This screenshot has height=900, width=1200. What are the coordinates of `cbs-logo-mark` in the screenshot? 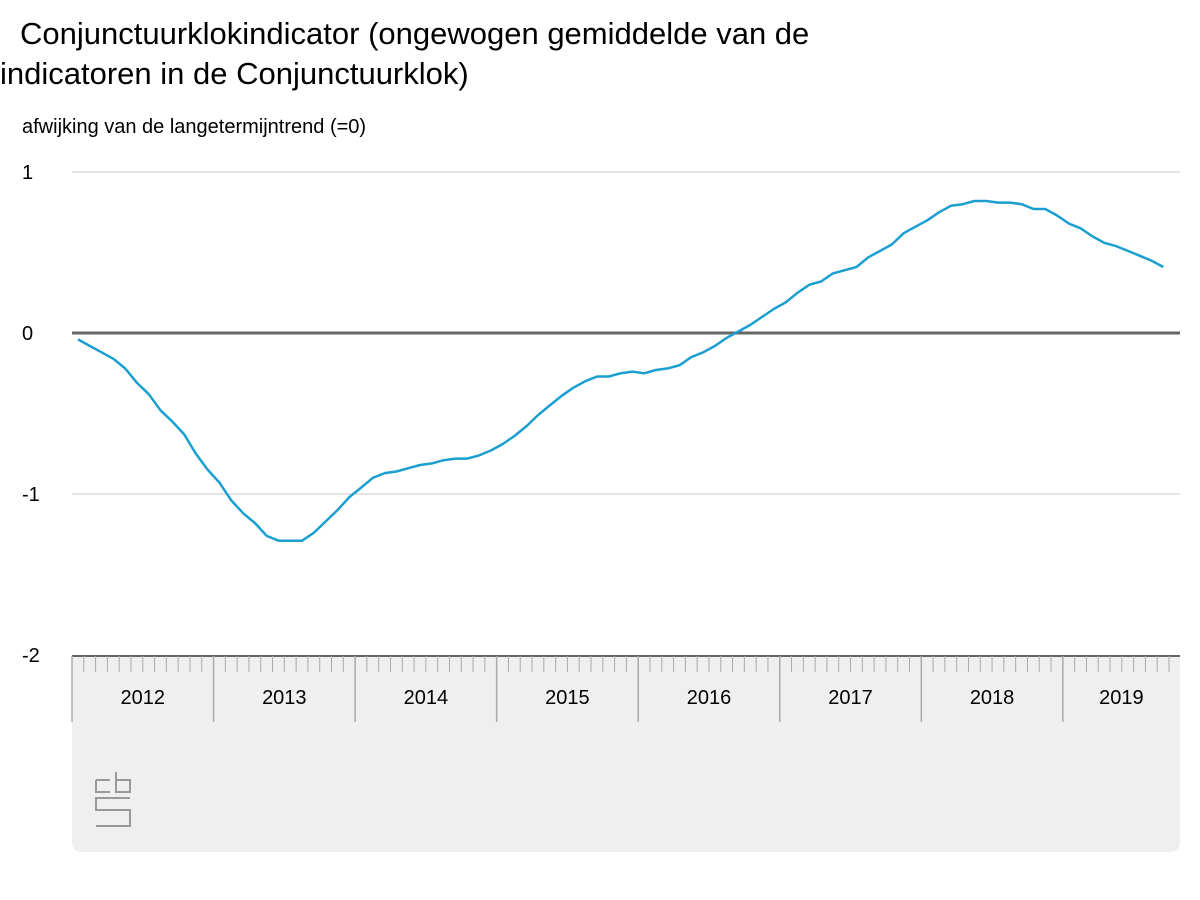 It's located at (113, 799).